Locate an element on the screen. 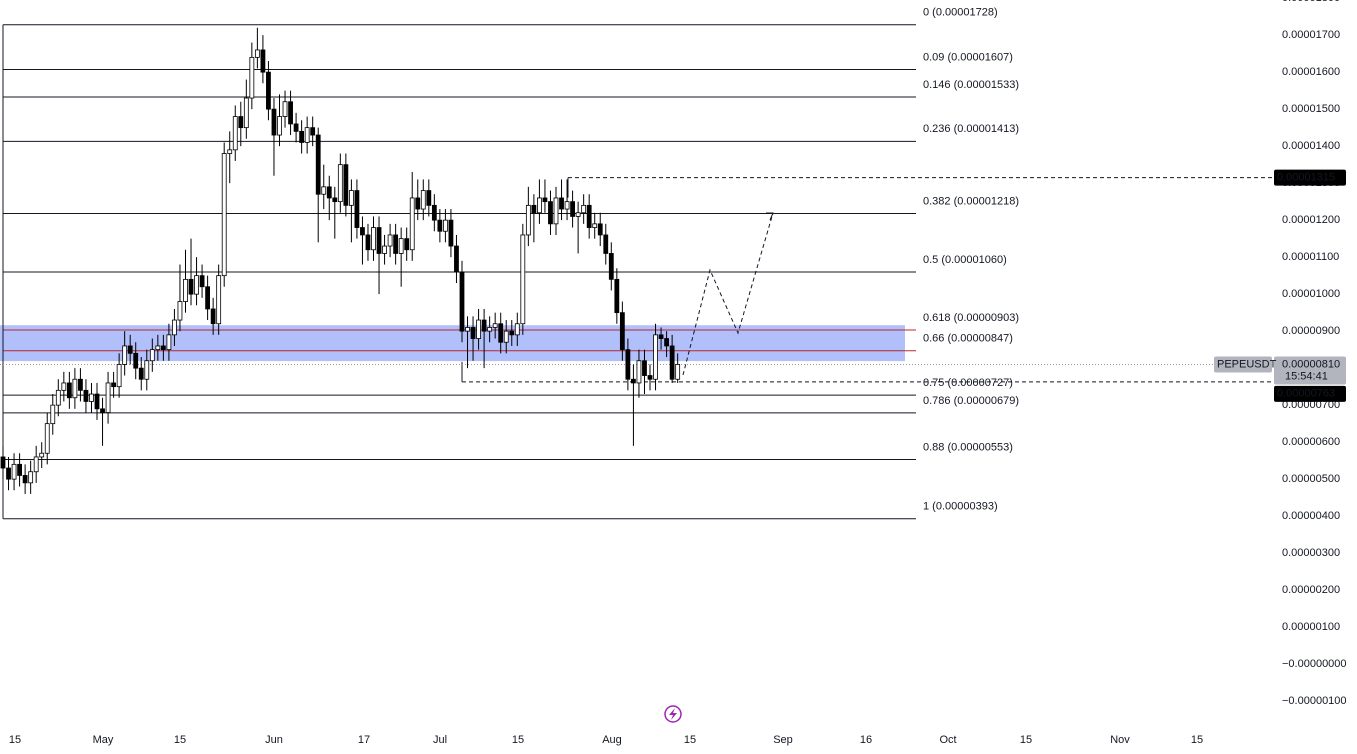 This screenshot has height=754, width=1357. y-tick-label: 0.00000700 is located at coordinates (1311, 405).